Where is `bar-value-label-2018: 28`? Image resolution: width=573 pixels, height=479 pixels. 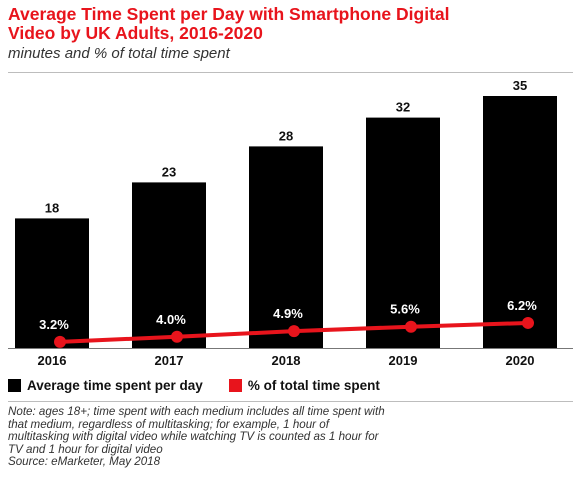
bar-value-label-2018: 28 is located at coordinates (286, 135).